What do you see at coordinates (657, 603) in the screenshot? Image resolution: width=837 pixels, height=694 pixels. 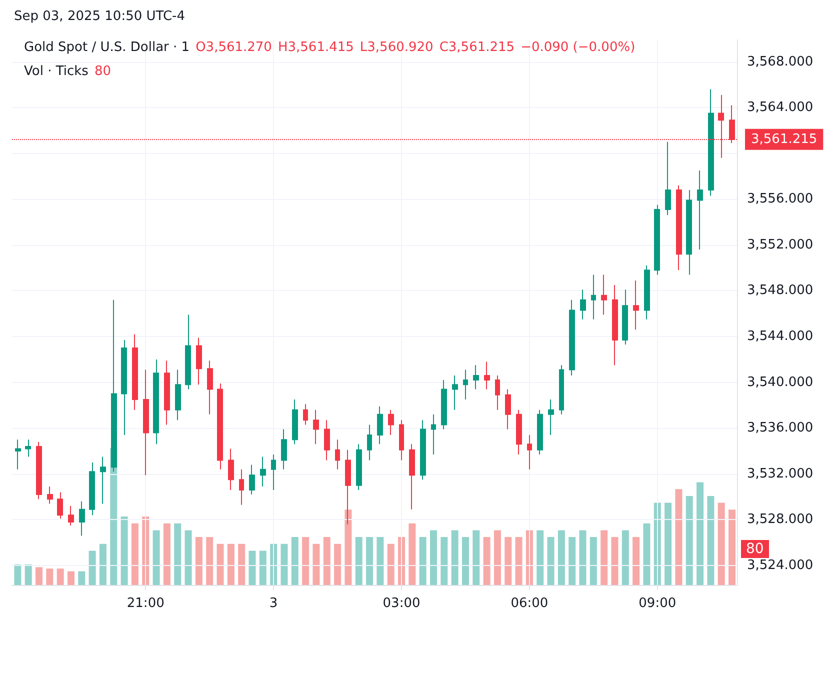 I see `x-tick-label: 09:00` at bounding box center [657, 603].